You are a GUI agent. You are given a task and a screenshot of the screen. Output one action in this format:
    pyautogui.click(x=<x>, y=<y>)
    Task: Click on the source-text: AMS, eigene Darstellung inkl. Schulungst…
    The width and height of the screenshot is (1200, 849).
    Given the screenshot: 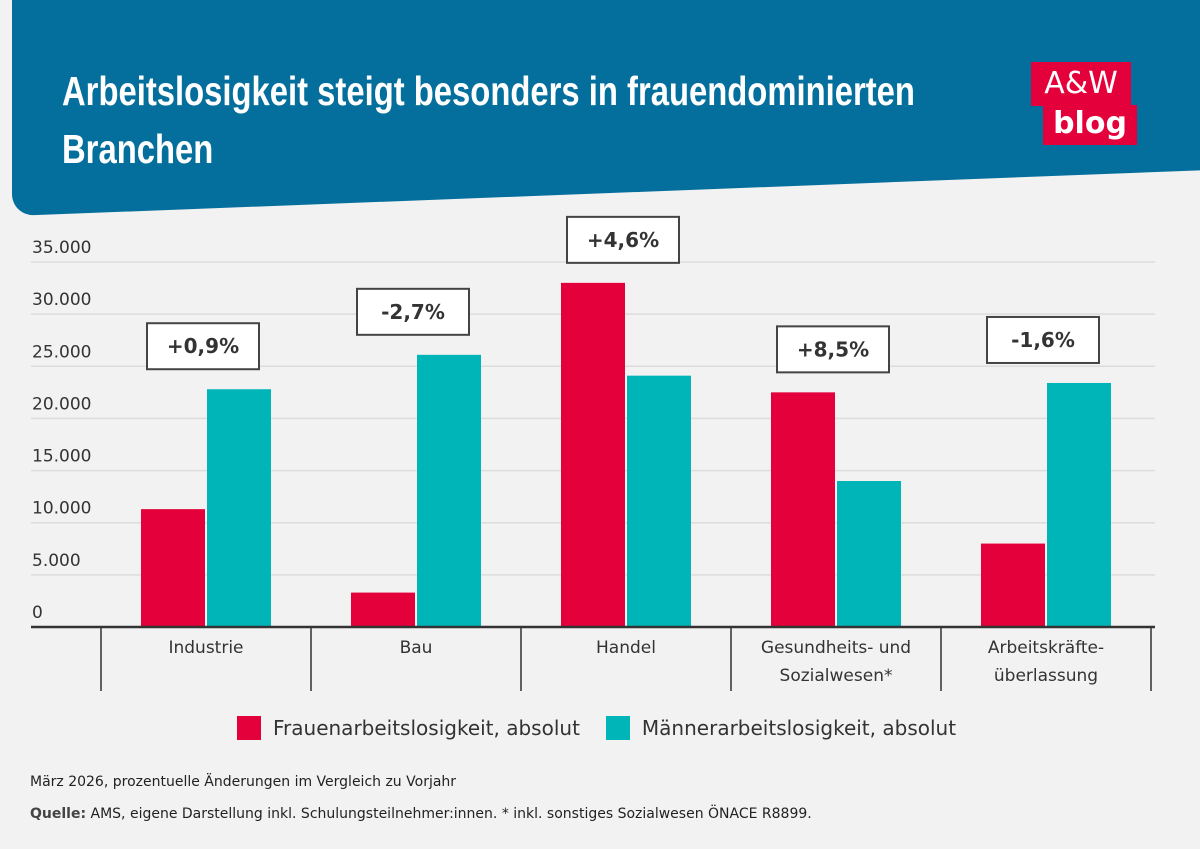 What is the action you would take?
    pyautogui.click(x=449, y=814)
    